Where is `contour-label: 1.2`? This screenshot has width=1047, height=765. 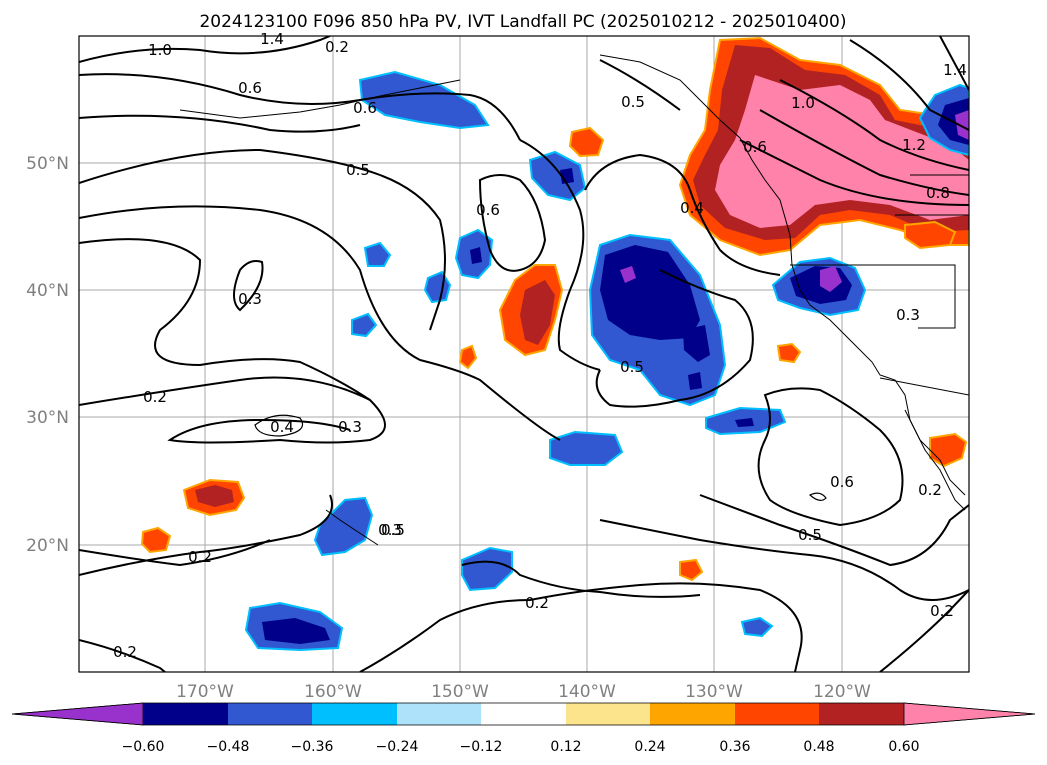
contour-label: 1.2 is located at coordinates (914, 145).